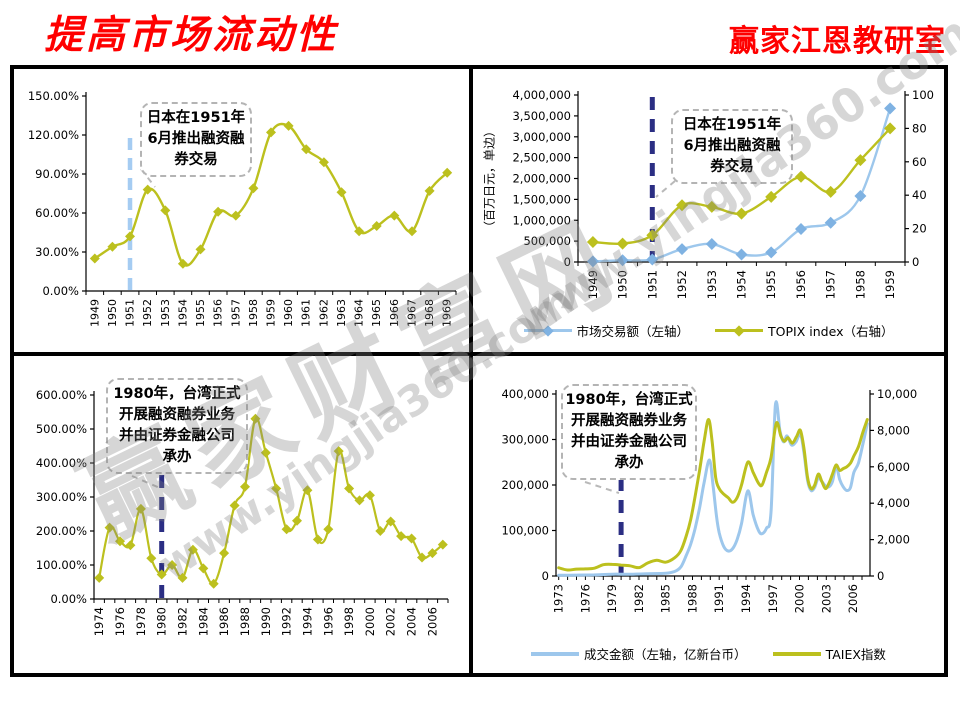 The width and height of the screenshot is (960, 720). What do you see at coordinates (541, 158) in the screenshot?
I see `svg-text: 2,500,000` at bounding box center [541, 158].